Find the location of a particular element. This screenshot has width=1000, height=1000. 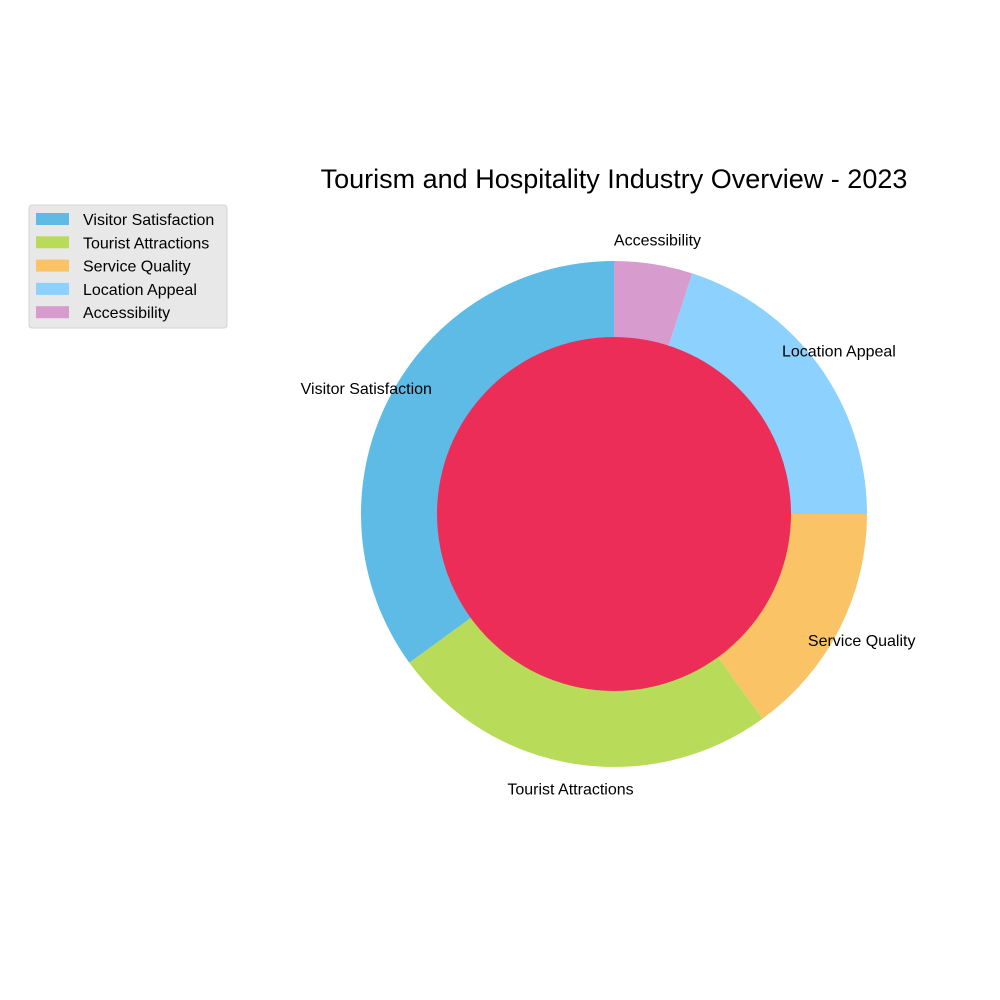

legend-label-tourist-attractions: Tourist Attractions is located at coordinates (146, 243).